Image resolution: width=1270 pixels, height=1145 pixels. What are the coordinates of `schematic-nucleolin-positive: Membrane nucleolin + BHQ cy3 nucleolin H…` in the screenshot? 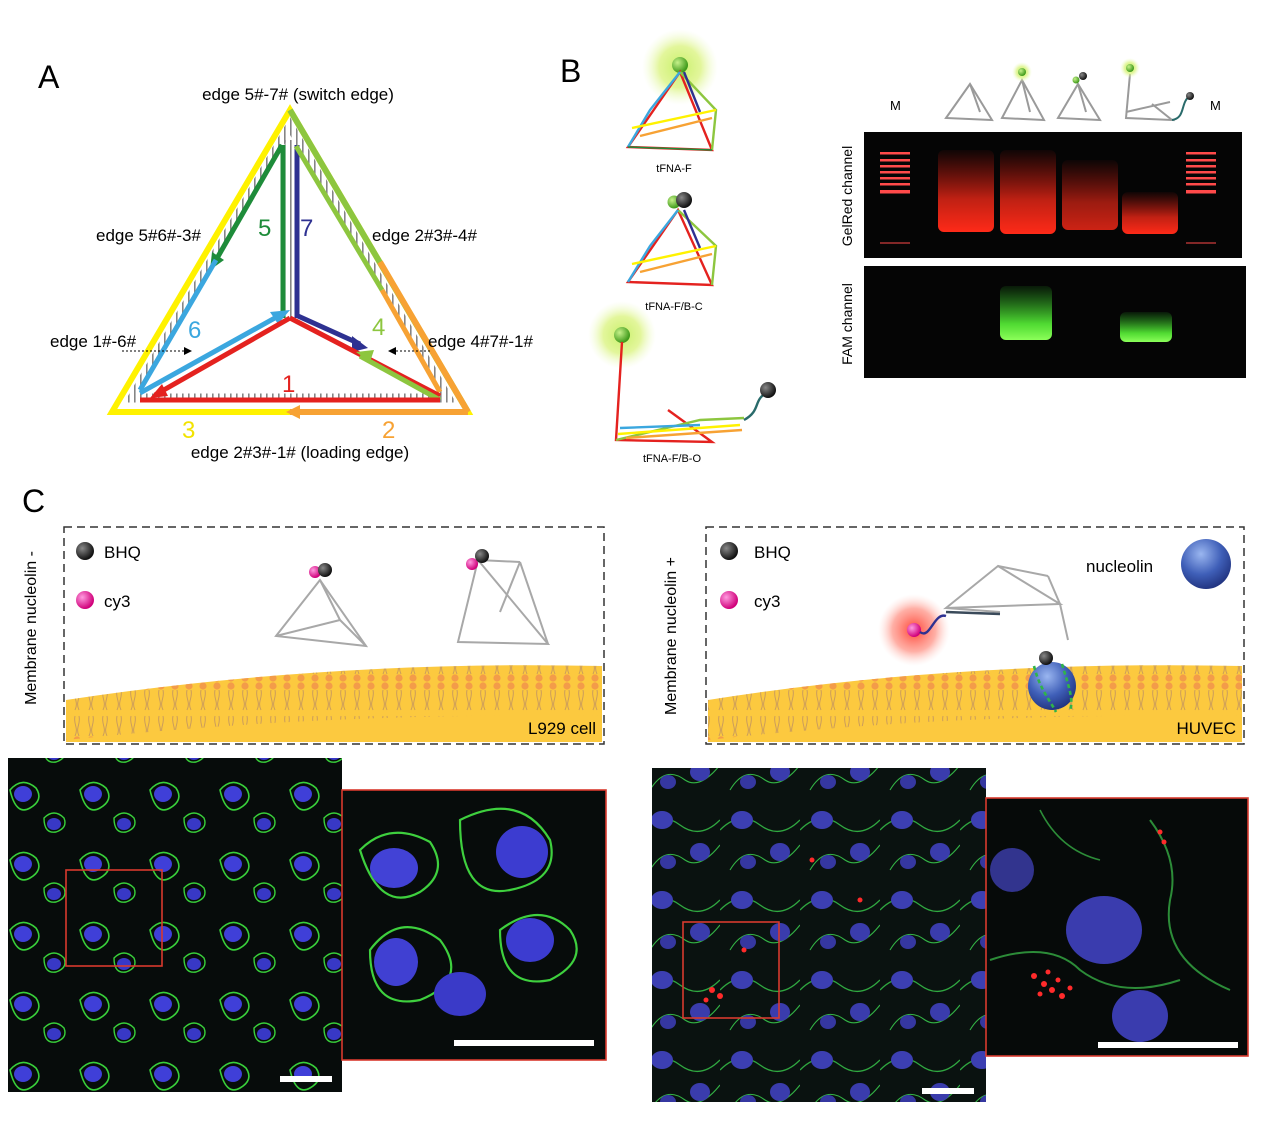 It's located at (954, 635).